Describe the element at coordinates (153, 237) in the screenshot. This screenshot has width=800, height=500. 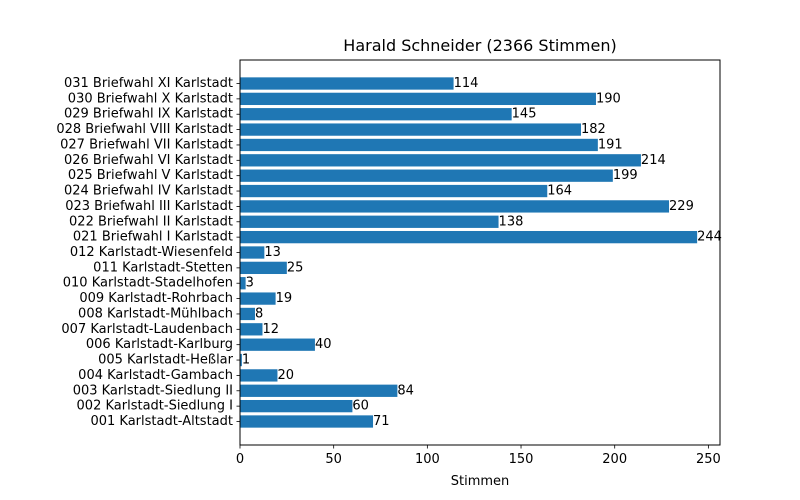
I see `y-tick-label: 021 Briefwahl I Karlstadt` at that location.